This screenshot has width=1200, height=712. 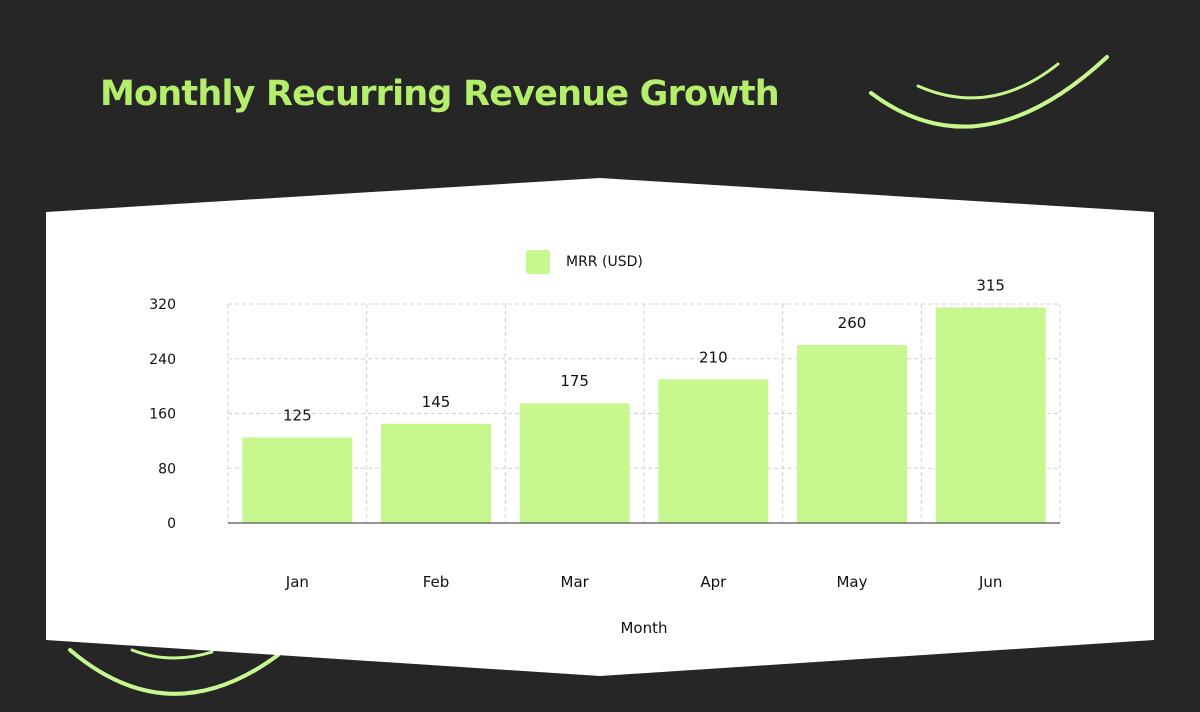 I want to click on bar-may, so click(x=852, y=434).